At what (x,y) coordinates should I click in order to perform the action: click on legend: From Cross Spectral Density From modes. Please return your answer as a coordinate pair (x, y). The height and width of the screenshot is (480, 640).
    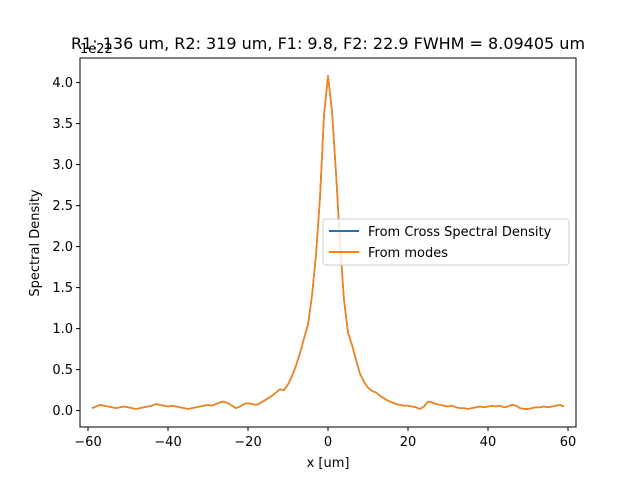
    Looking at the image, I should click on (446, 242).